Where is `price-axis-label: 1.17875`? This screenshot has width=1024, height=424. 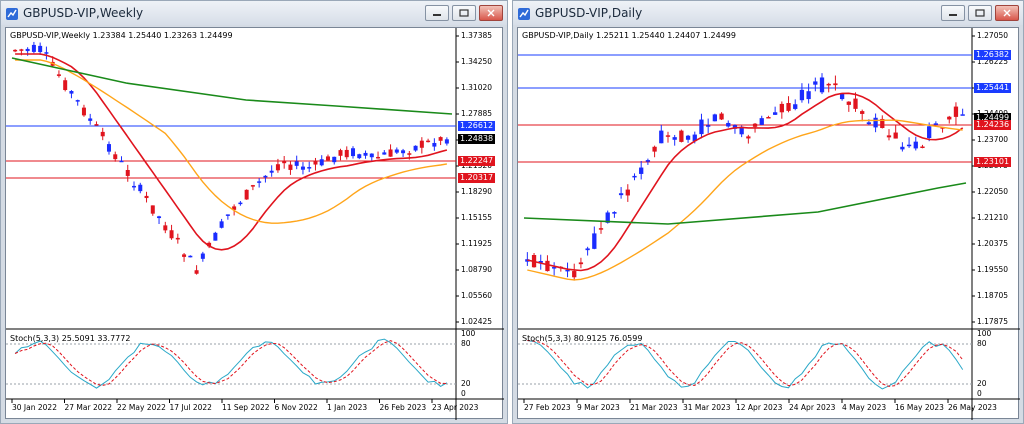
price-axis-label: 1.17875 is located at coordinates (993, 321).